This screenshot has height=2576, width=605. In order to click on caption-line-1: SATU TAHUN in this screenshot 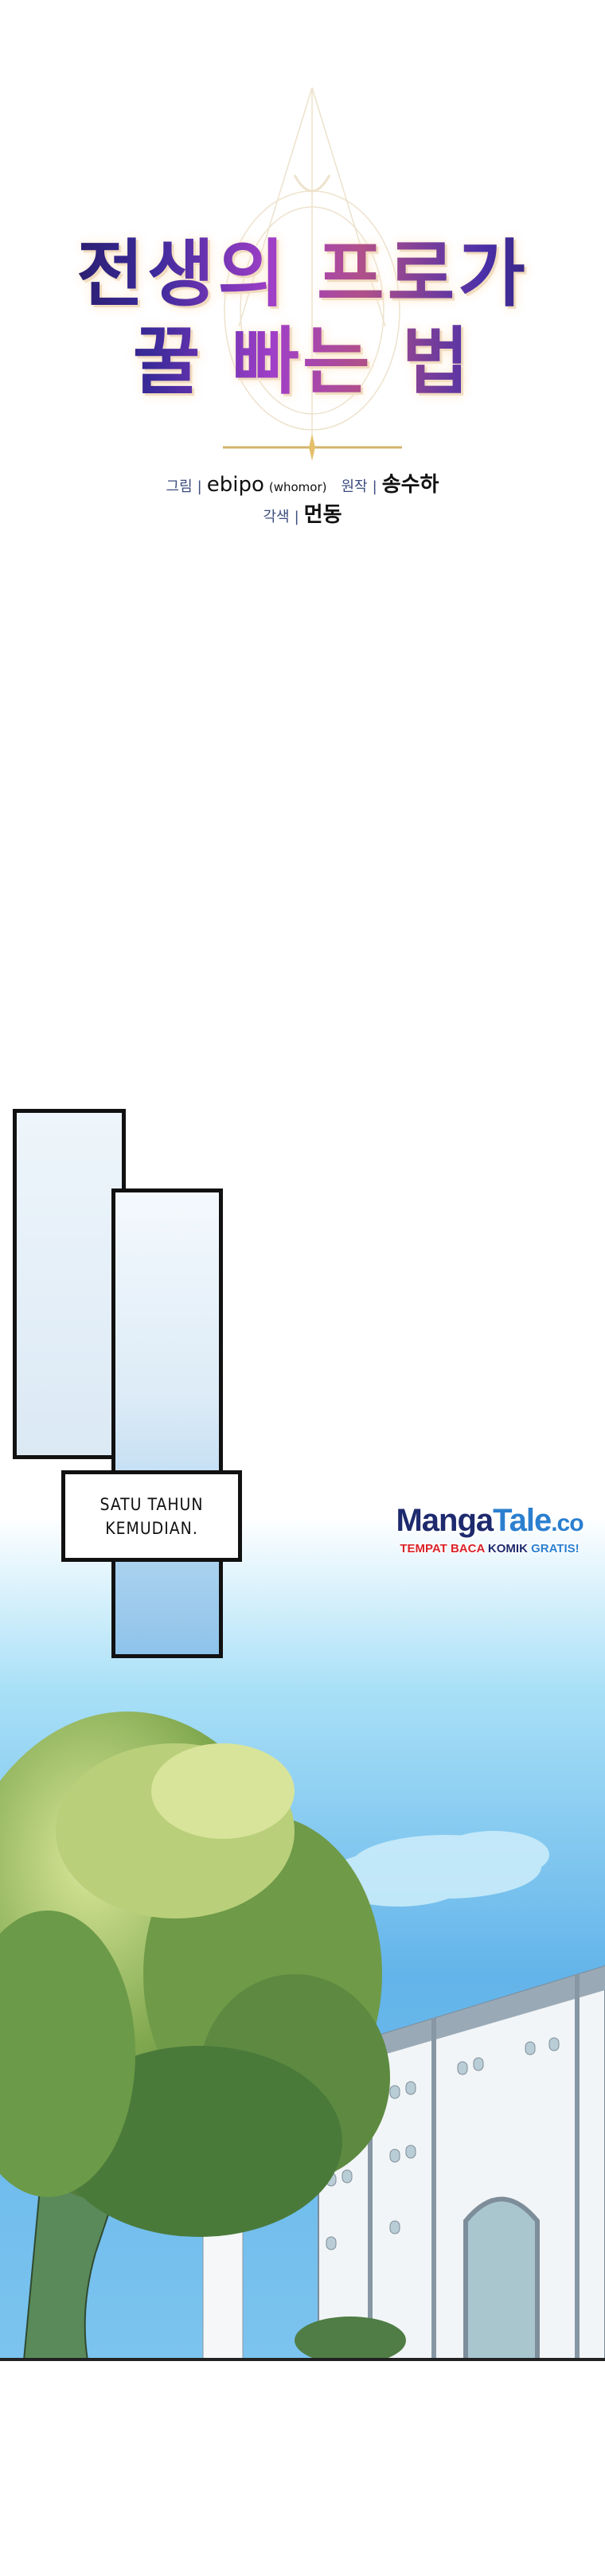, I will do `click(152, 1504)`.